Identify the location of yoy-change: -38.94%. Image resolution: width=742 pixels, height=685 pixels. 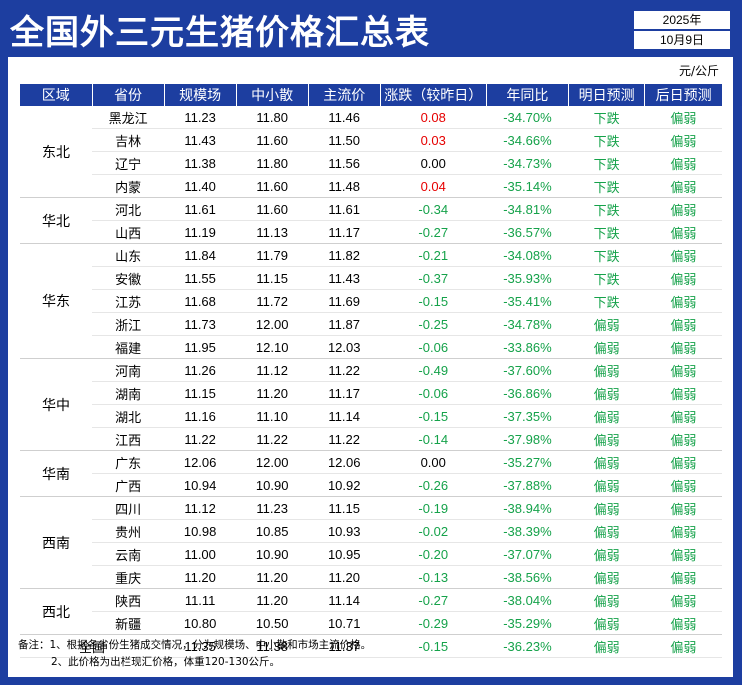
(527, 508).